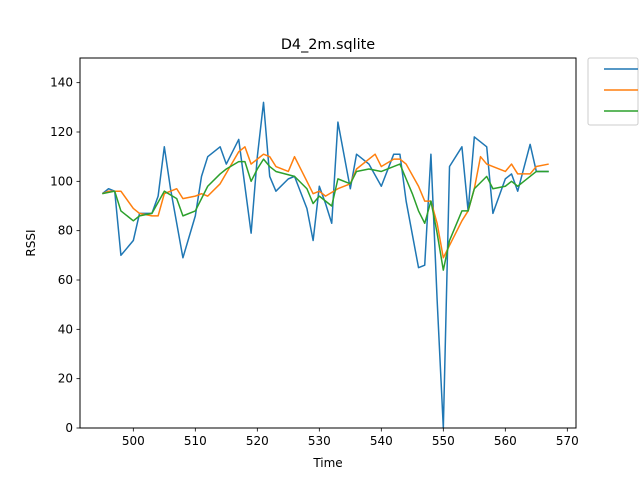 This screenshot has width=640, height=480. What do you see at coordinates (350, 438) in the screenshot?
I see `x-axis: 500 510 520 530 540 550 560 570` at bounding box center [350, 438].